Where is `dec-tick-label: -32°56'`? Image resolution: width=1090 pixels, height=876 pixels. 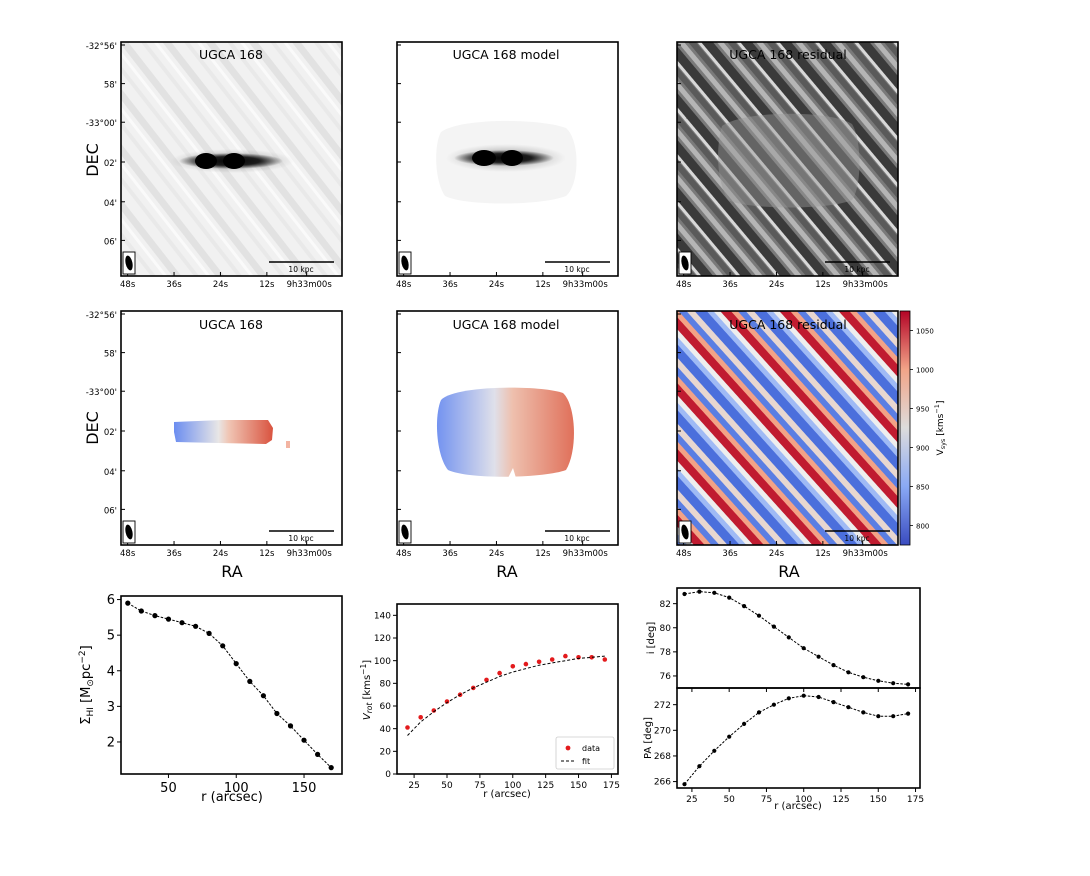 dec-tick-label: -32°56' is located at coordinates (101, 47).